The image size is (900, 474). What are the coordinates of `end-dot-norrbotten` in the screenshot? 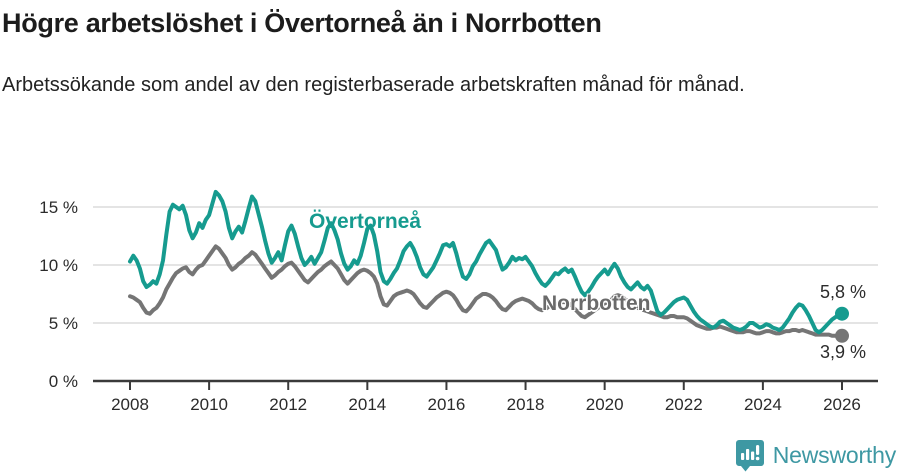 It's located at (842, 335).